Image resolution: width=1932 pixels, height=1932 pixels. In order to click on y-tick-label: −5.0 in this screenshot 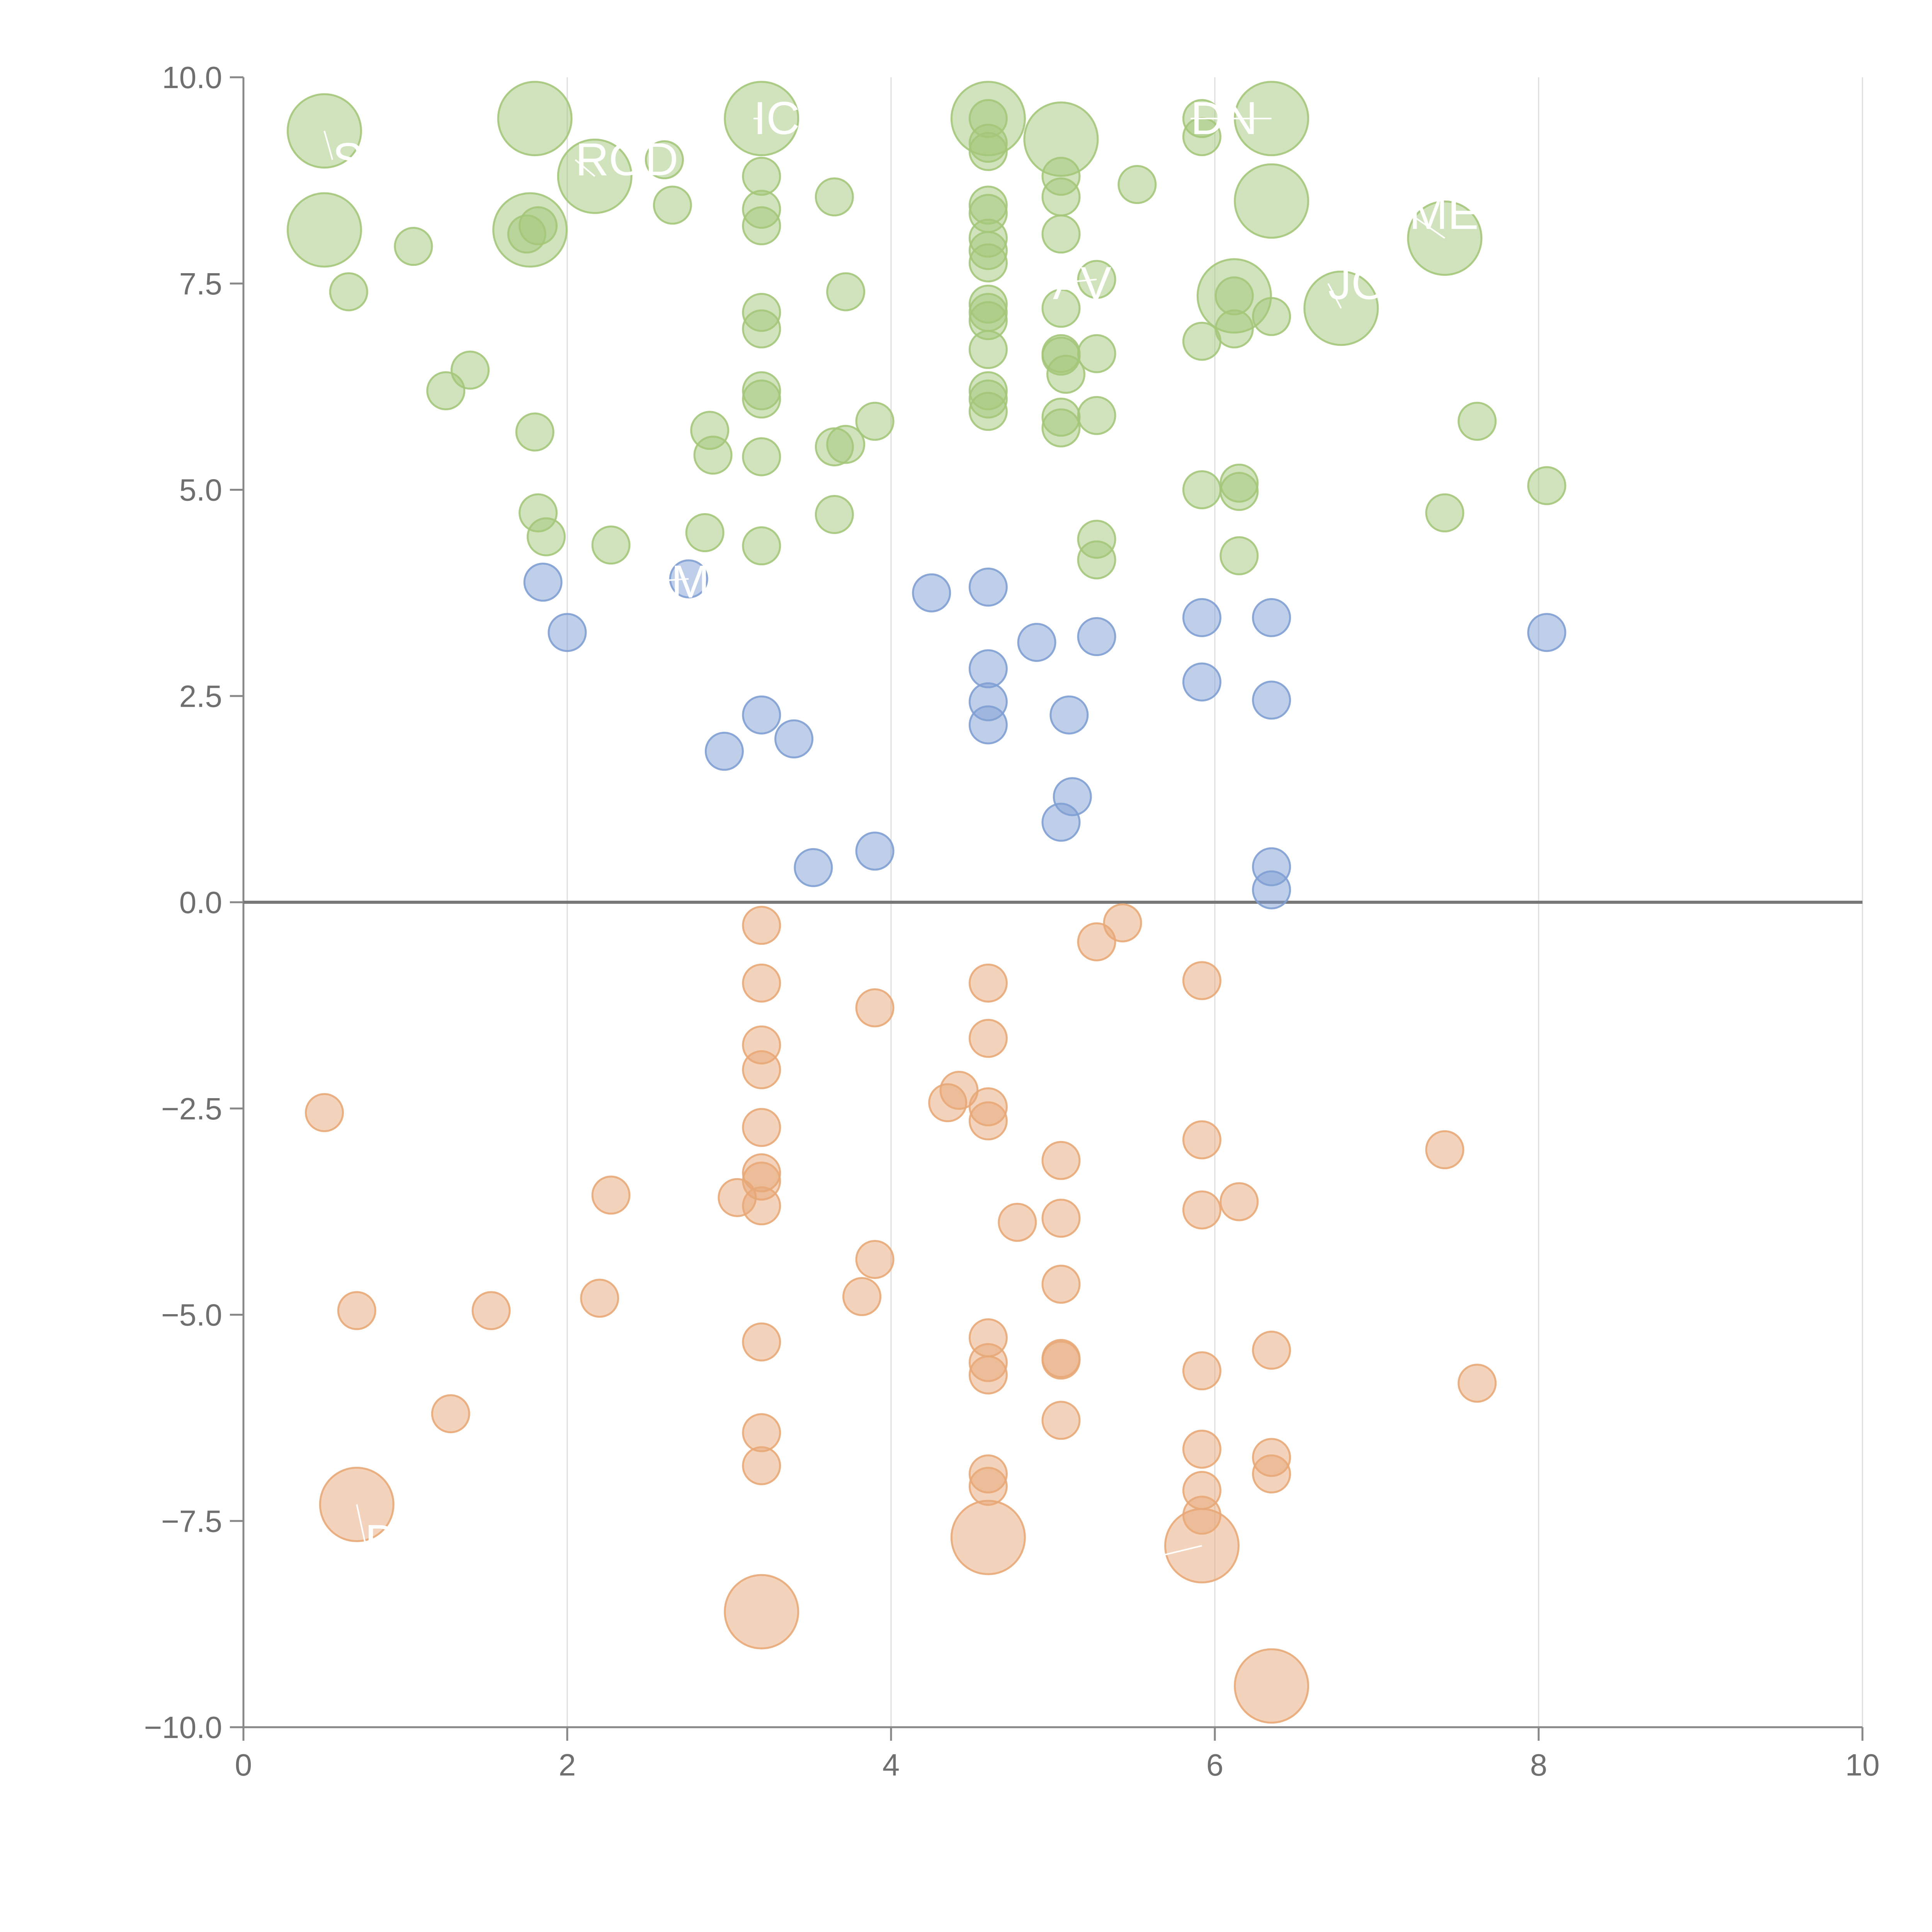, I will do `click(192, 1315)`.